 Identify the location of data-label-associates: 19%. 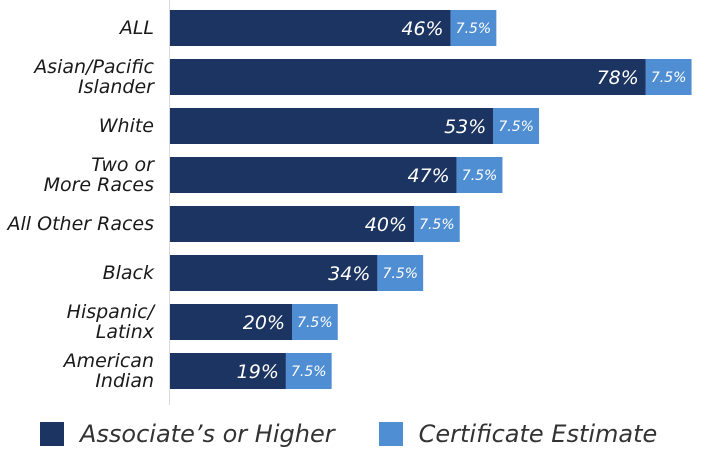
(258, 372).